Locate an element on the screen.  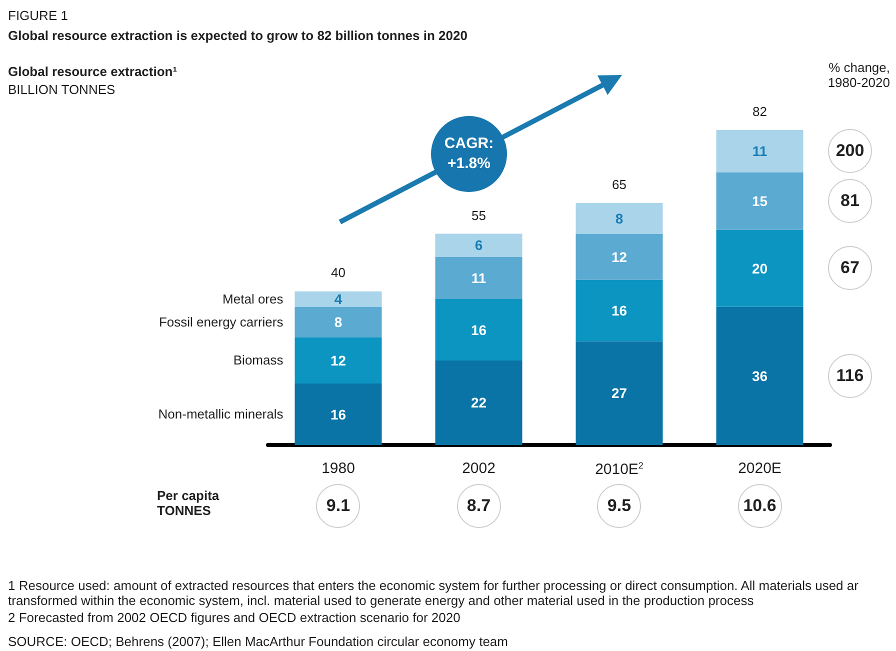
text: 67 is located at coordinates (850, 268).